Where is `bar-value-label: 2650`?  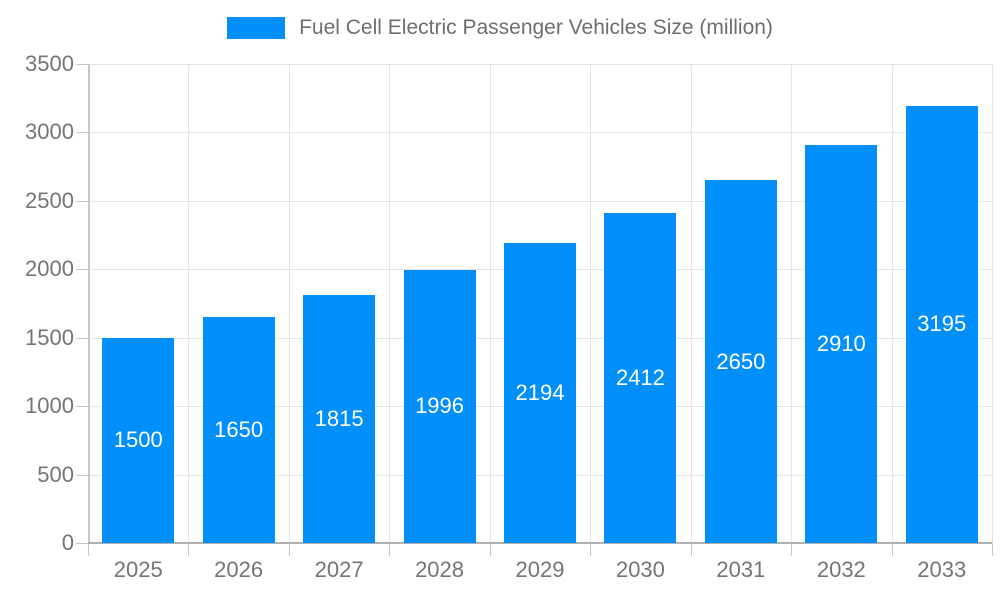 bar-value-label: 2650 is located at coordinates (741, 361).